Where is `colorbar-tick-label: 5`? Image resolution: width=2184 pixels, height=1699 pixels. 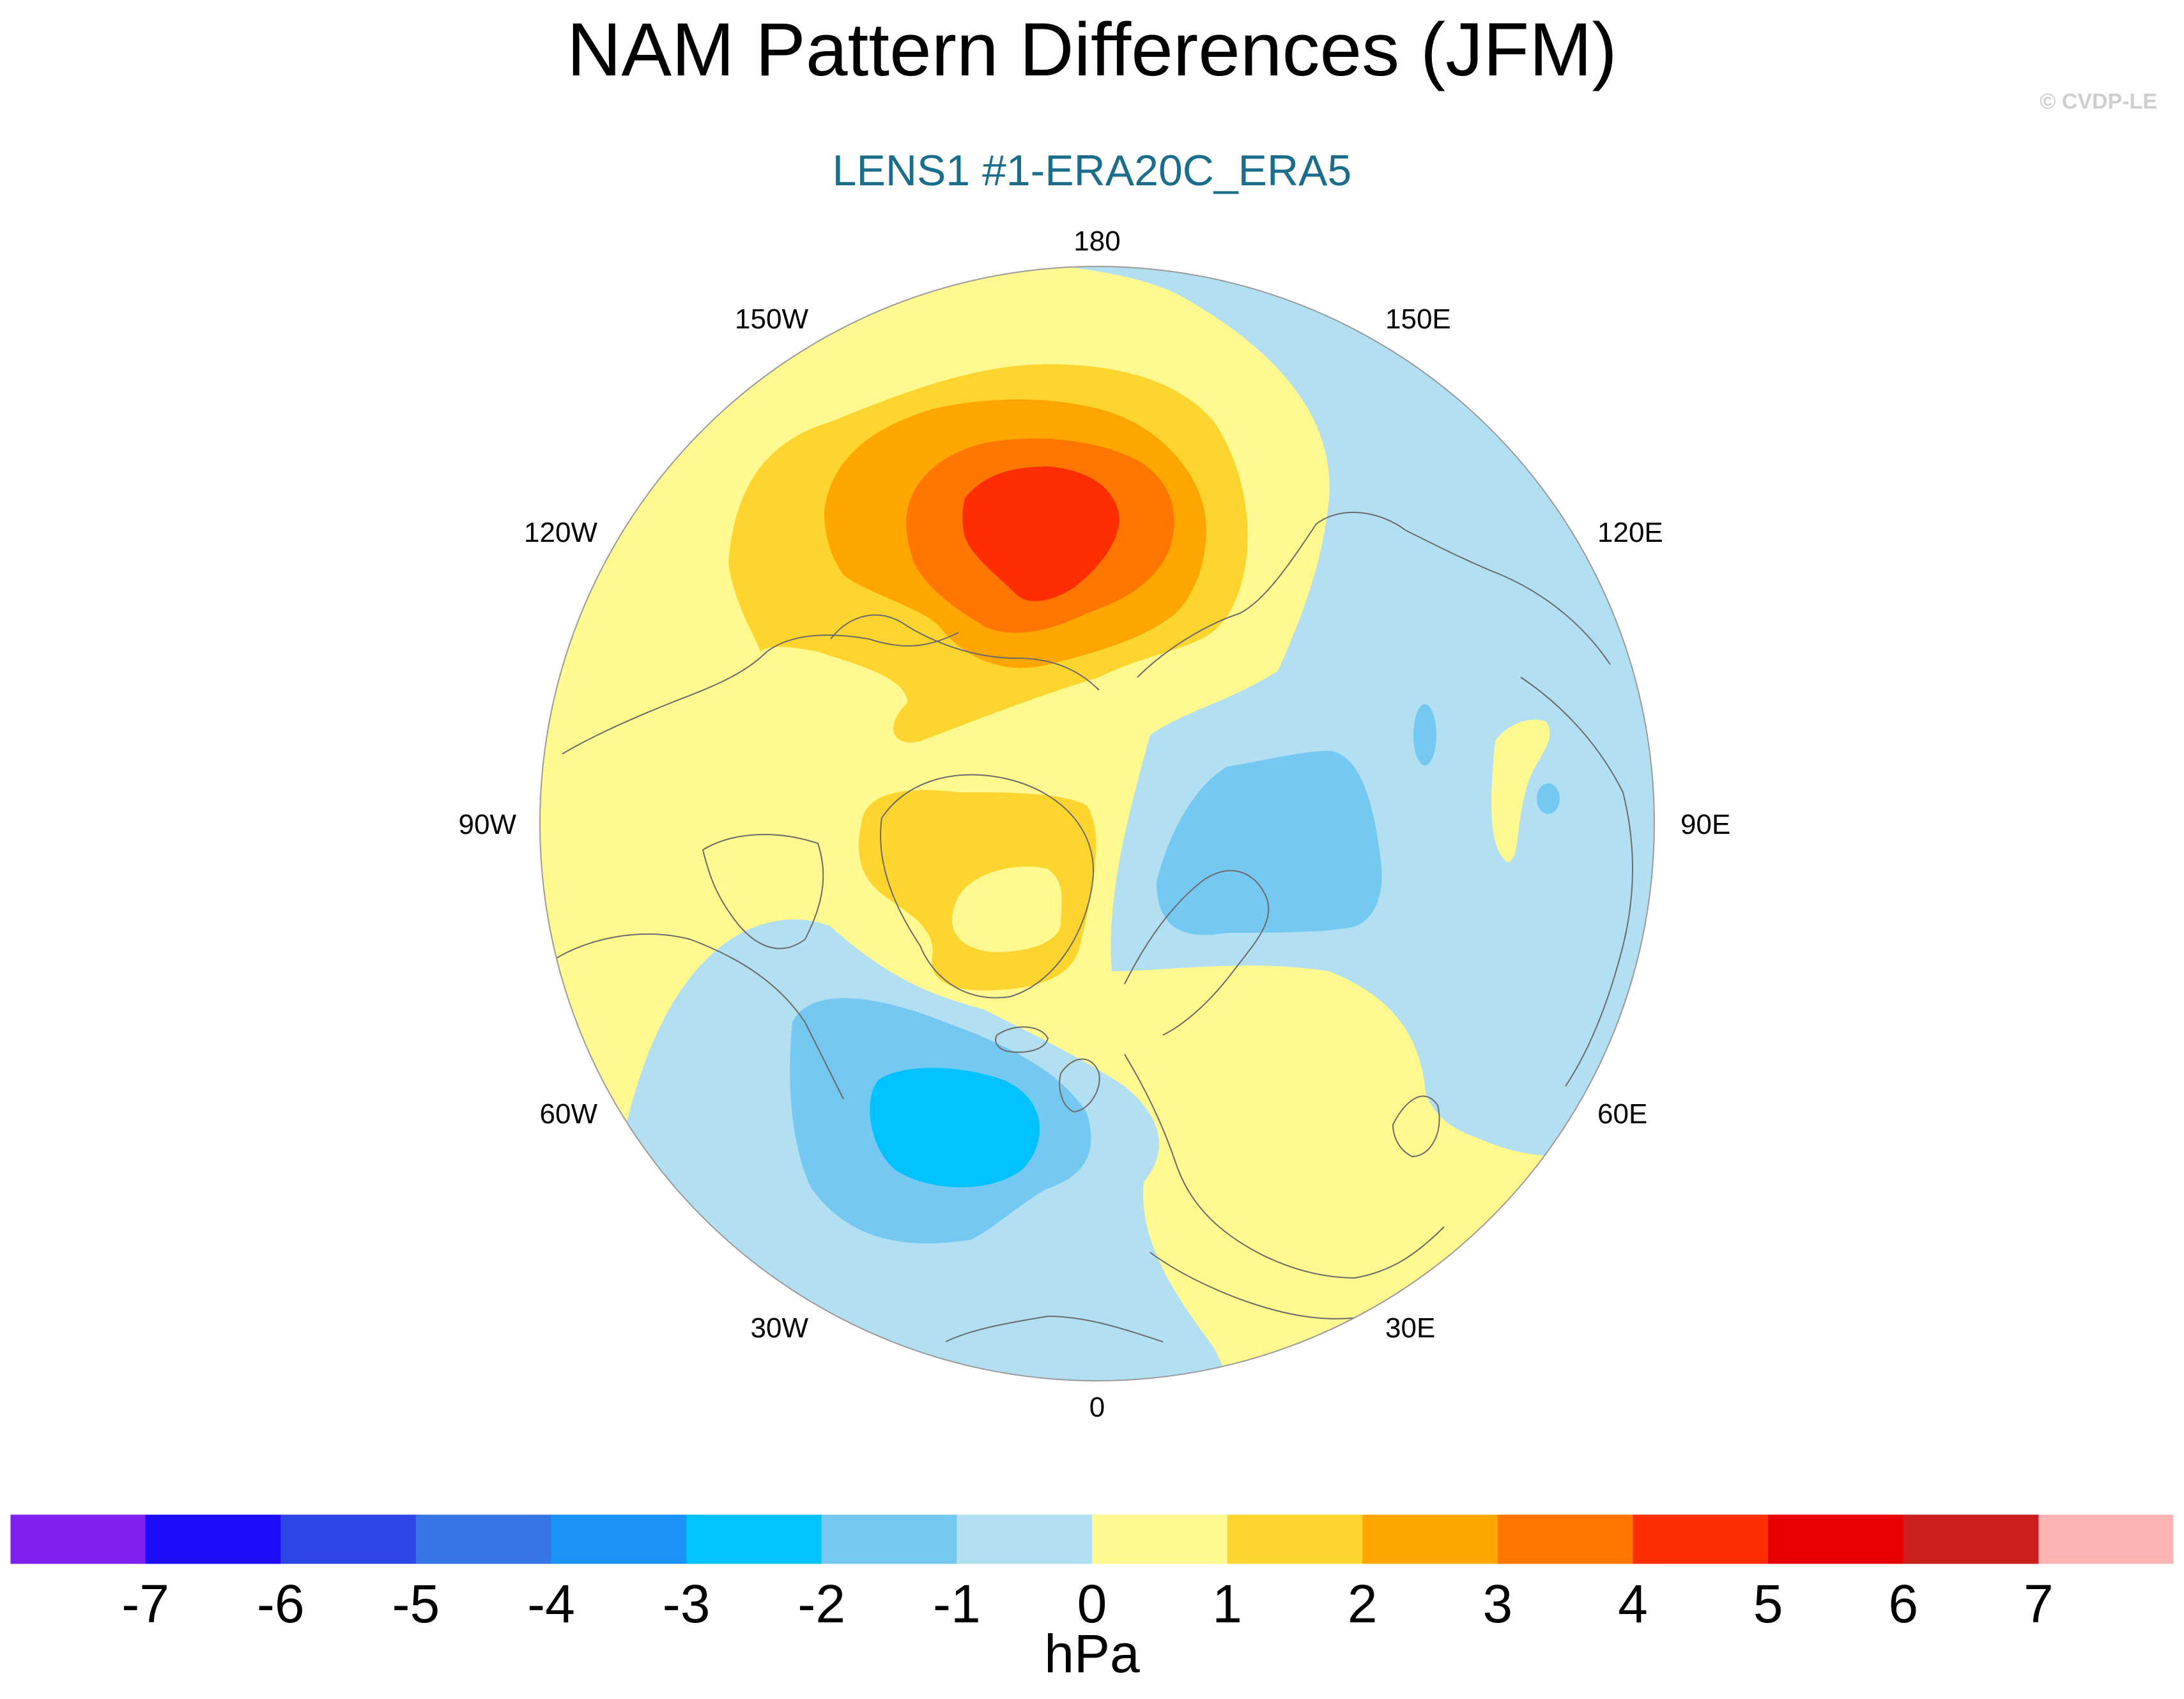 colorbar-tick-label: 5 is located at coordinates (1768, 1604).